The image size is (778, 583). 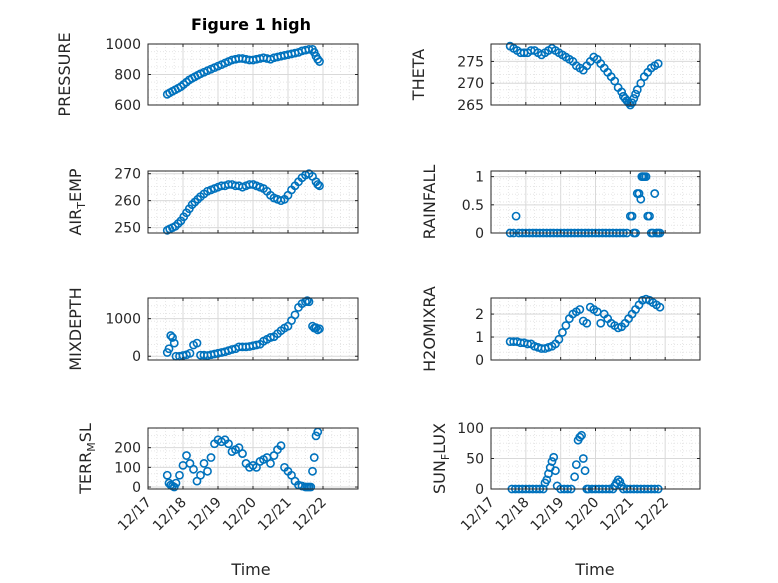 I want to click on y-tick-label: 270, so click(x=127, y=175).